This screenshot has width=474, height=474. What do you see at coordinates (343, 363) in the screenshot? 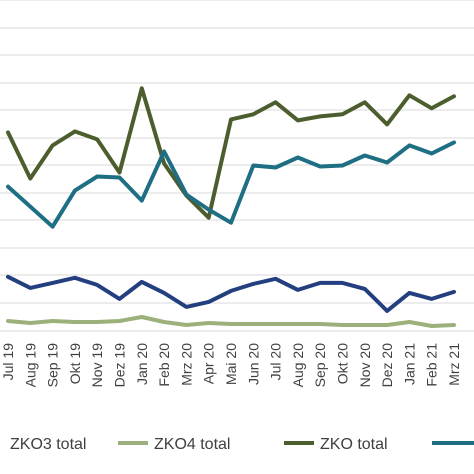
I see `x-tick-label: Okt 20` at bounding box center [343, 363].